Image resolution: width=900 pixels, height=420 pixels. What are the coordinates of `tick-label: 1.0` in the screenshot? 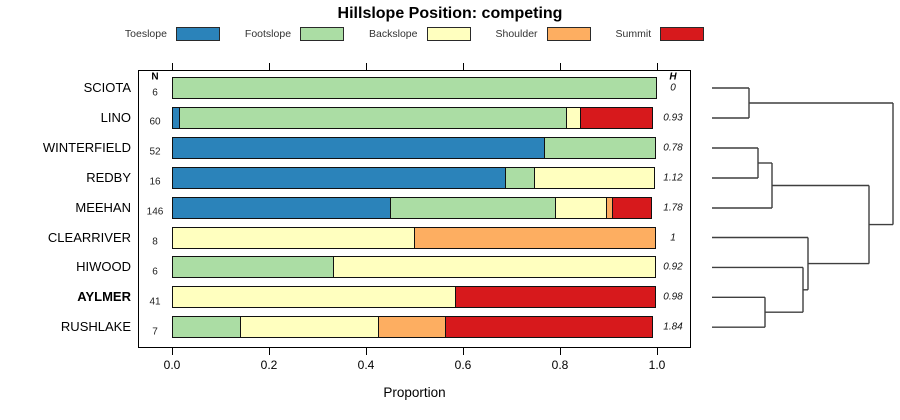 It's located at (657, 365).